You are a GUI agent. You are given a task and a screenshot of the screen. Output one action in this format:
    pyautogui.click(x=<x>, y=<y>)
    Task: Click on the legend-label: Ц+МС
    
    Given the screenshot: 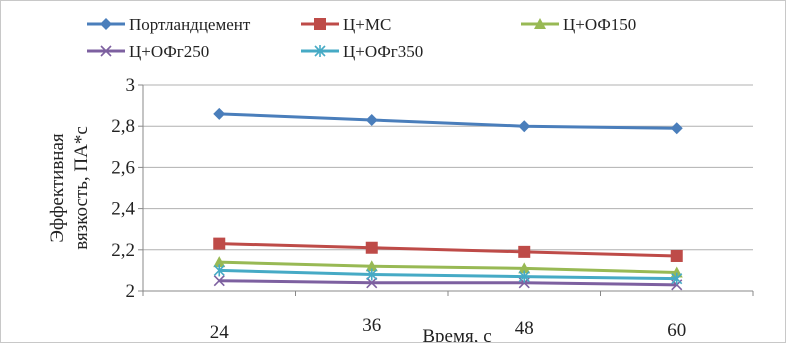 What is the action you would take?
    pyautogui.click(x=367, y=24)
    